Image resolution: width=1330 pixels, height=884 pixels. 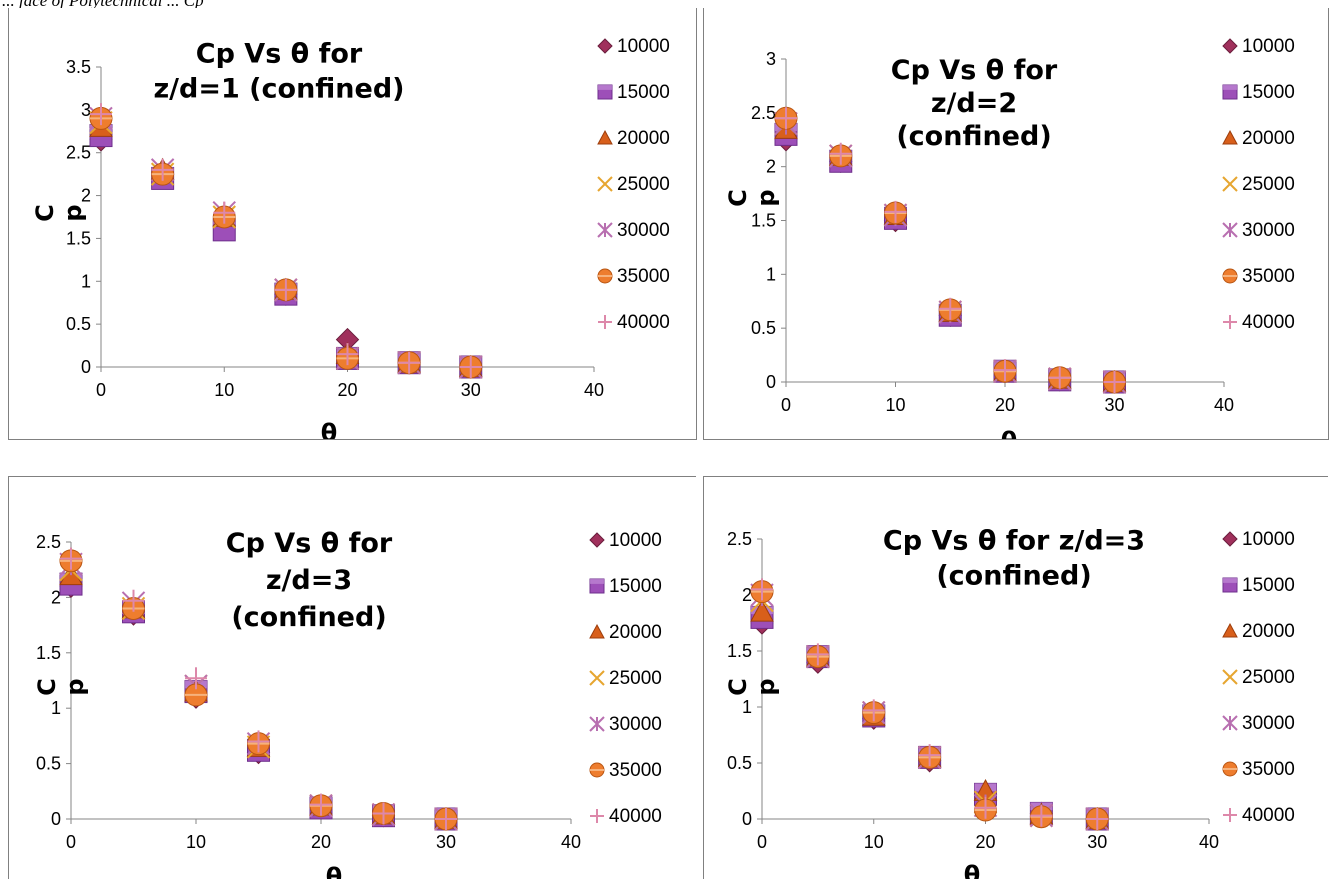 What do you see at coordinates (103, 5) in the screenshot?
I see `figure-caption: ... face of Polytechnical ... Cp` at bounding box center [103, 5].